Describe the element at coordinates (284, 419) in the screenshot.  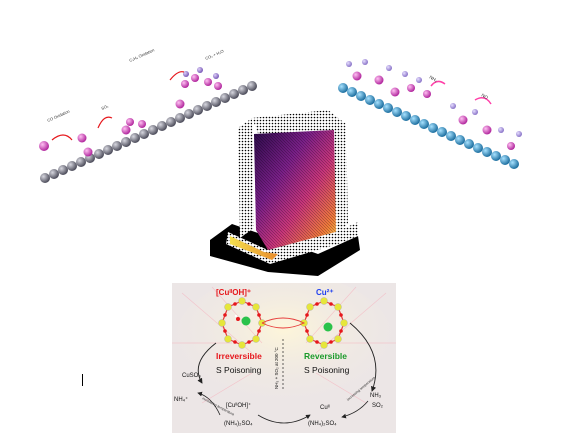
I see `arrow-bottom-center` at that location.